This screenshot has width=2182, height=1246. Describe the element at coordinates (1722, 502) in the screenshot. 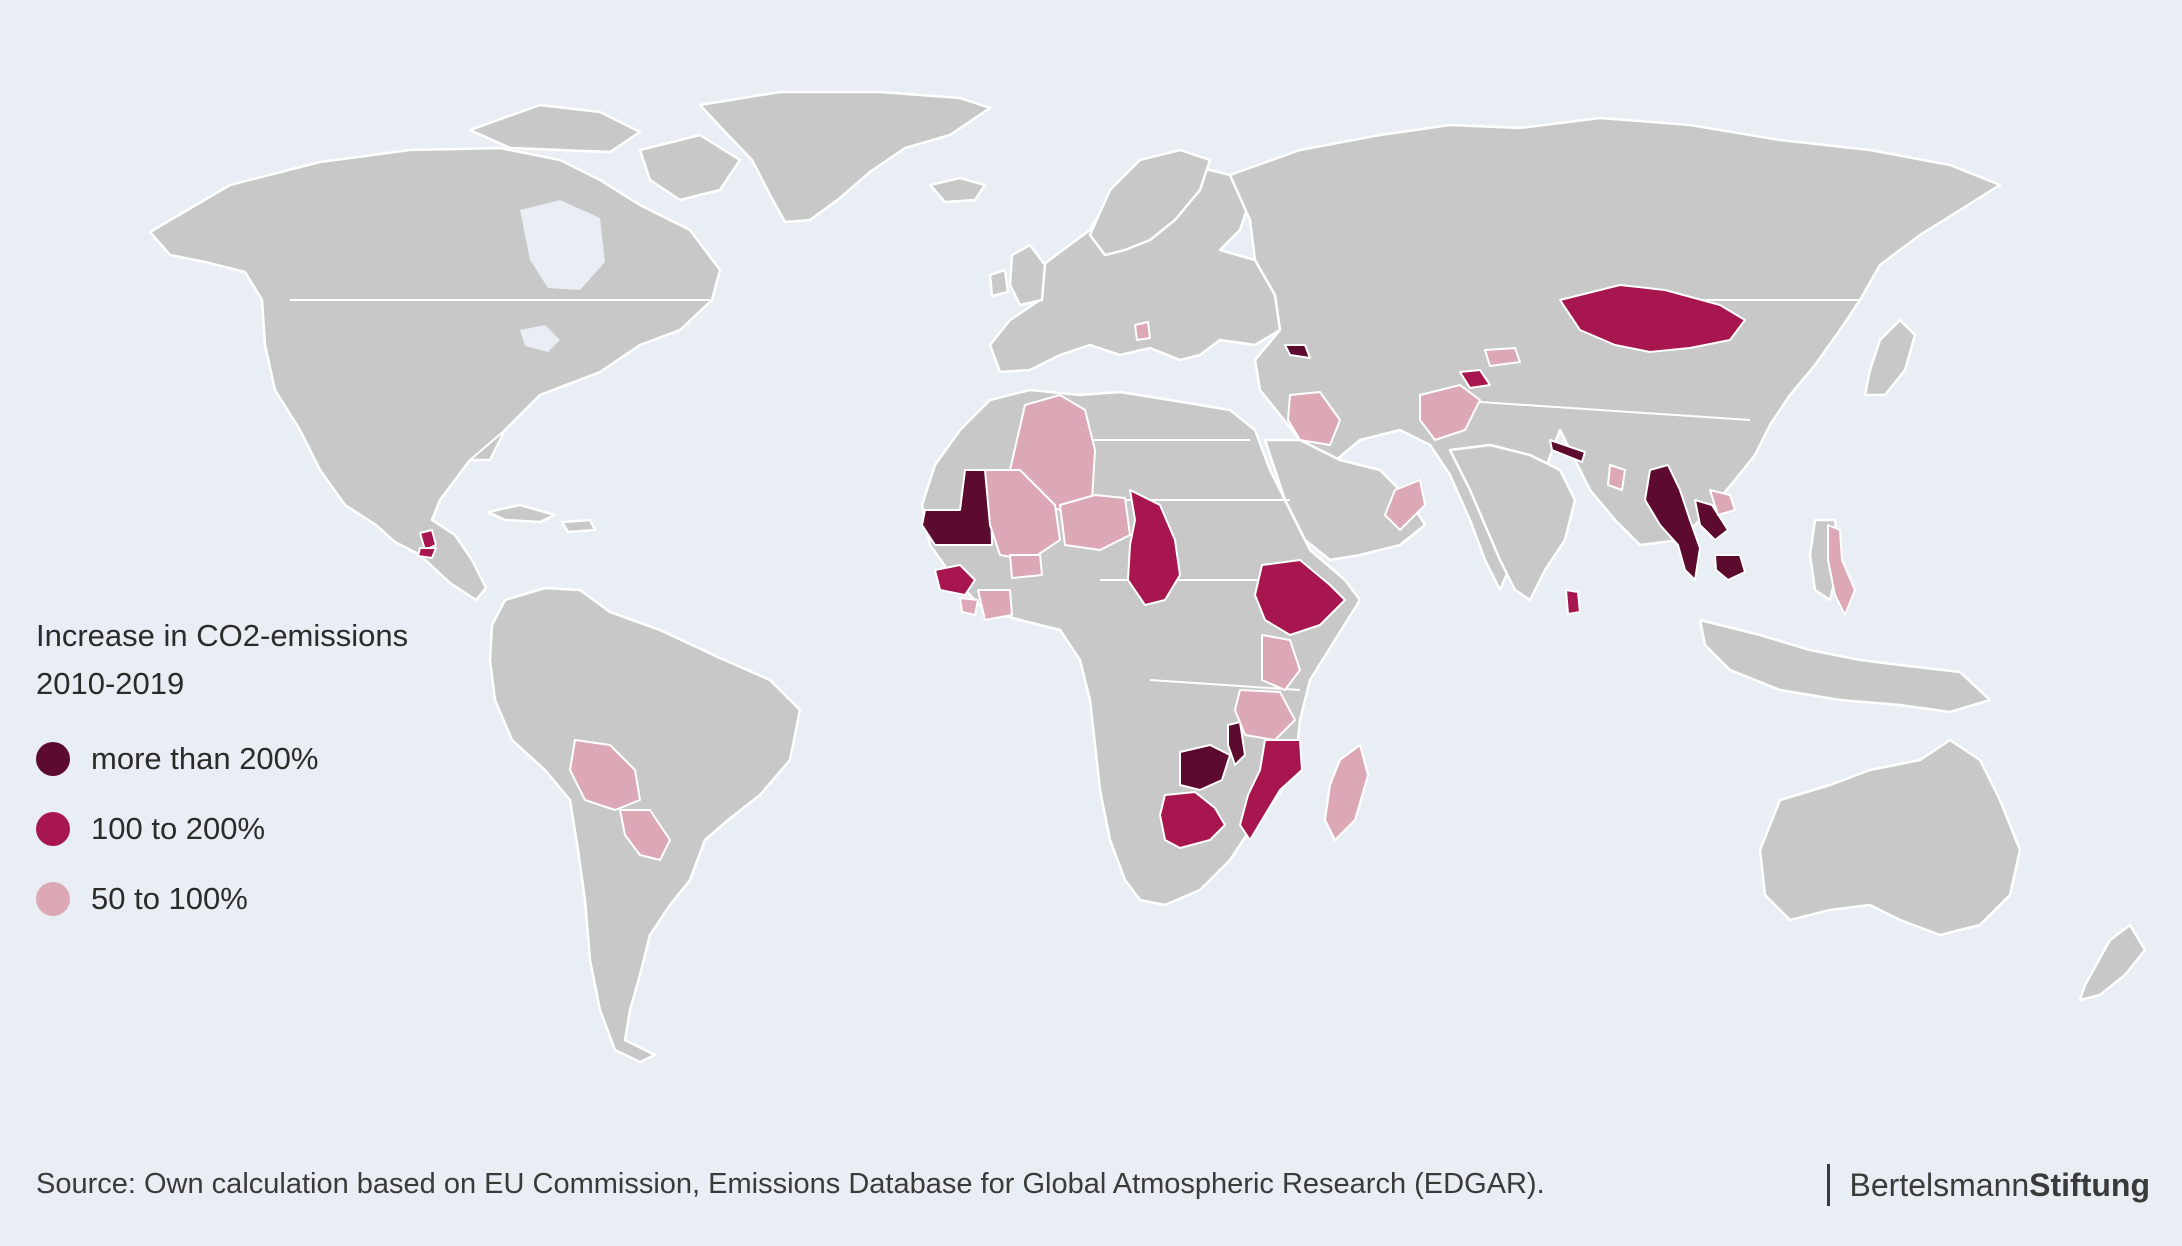

I see `country-vietnam-region` at that location.